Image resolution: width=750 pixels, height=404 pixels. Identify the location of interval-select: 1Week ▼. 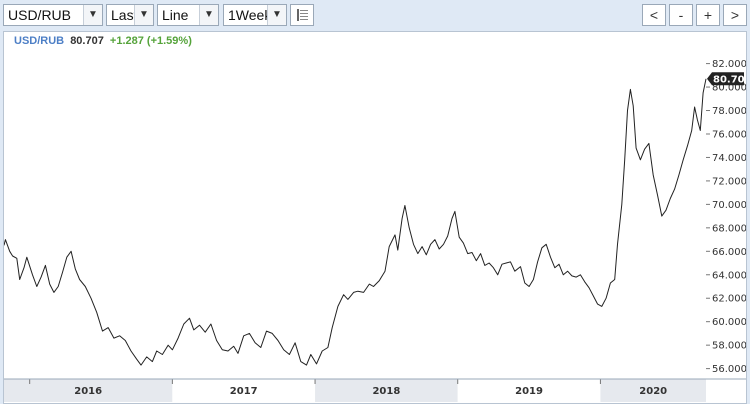
(255, 15).